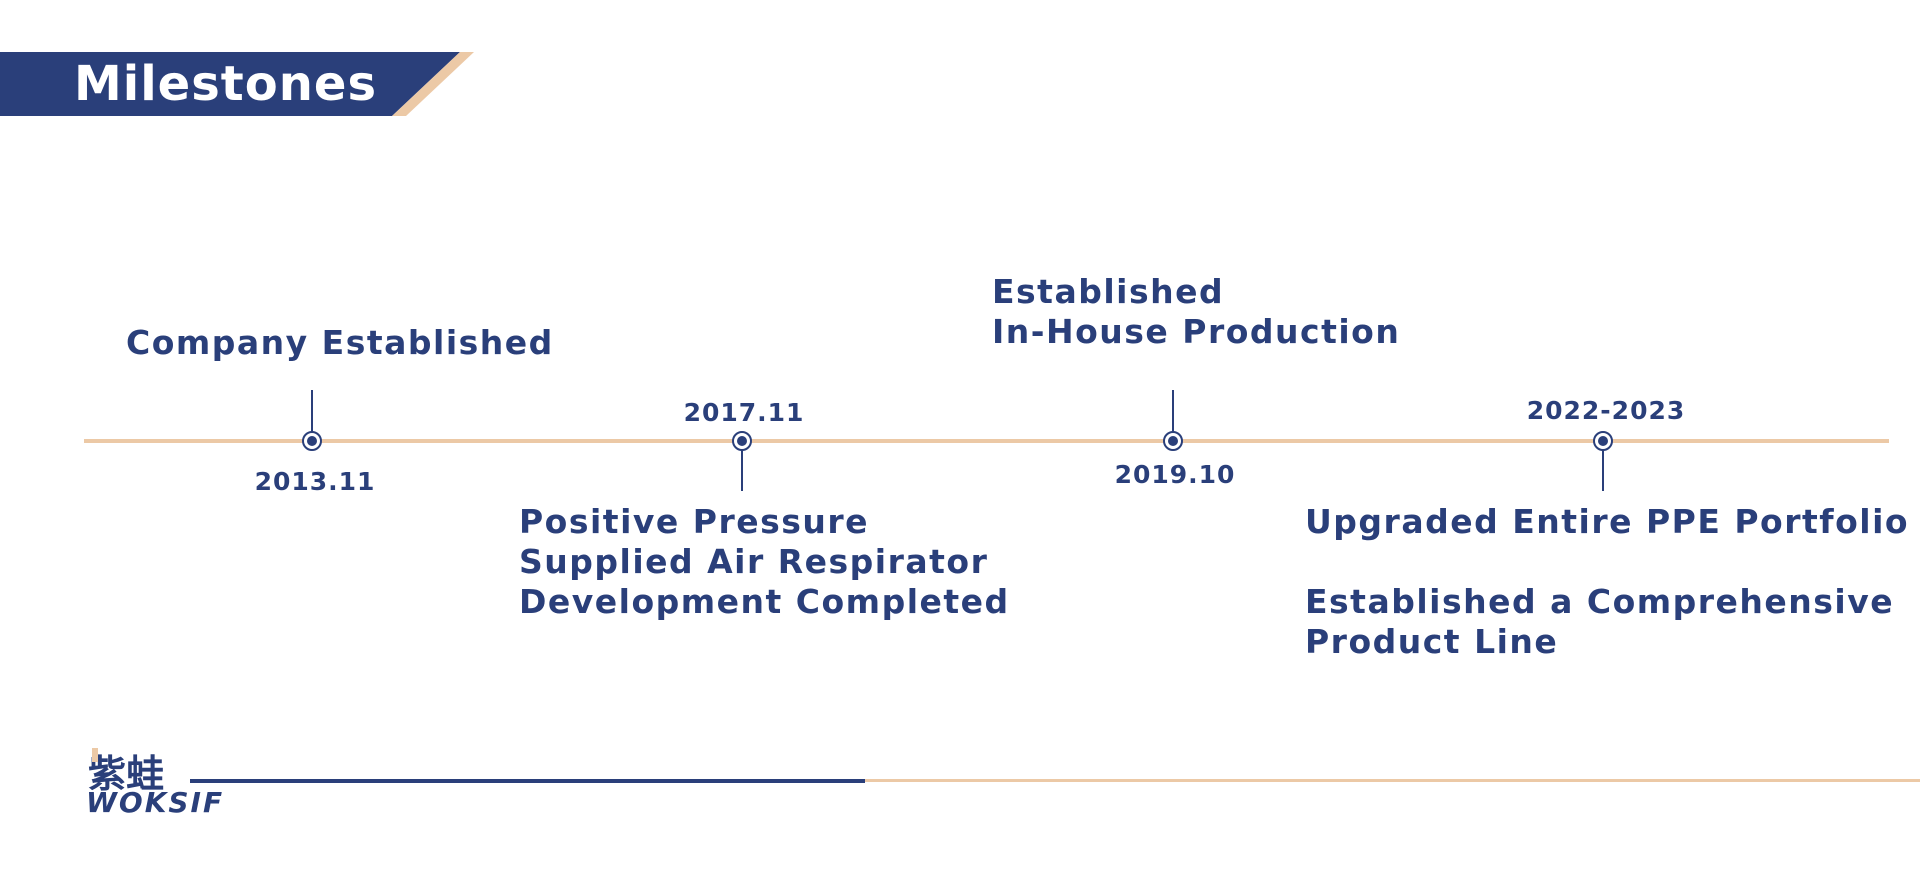  Describe the element at coordinates (1606, 410) in the screenshot. I see `milestone-4-date: 2022-2023` at that location.